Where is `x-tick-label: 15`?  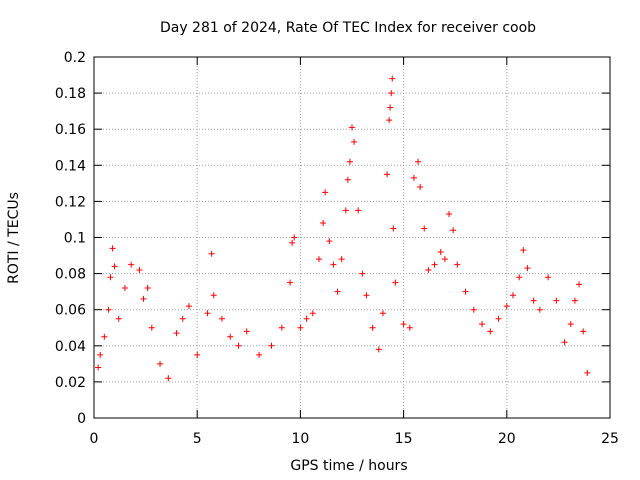 x-tick-label: 15 is located at coordinates (404, 439).